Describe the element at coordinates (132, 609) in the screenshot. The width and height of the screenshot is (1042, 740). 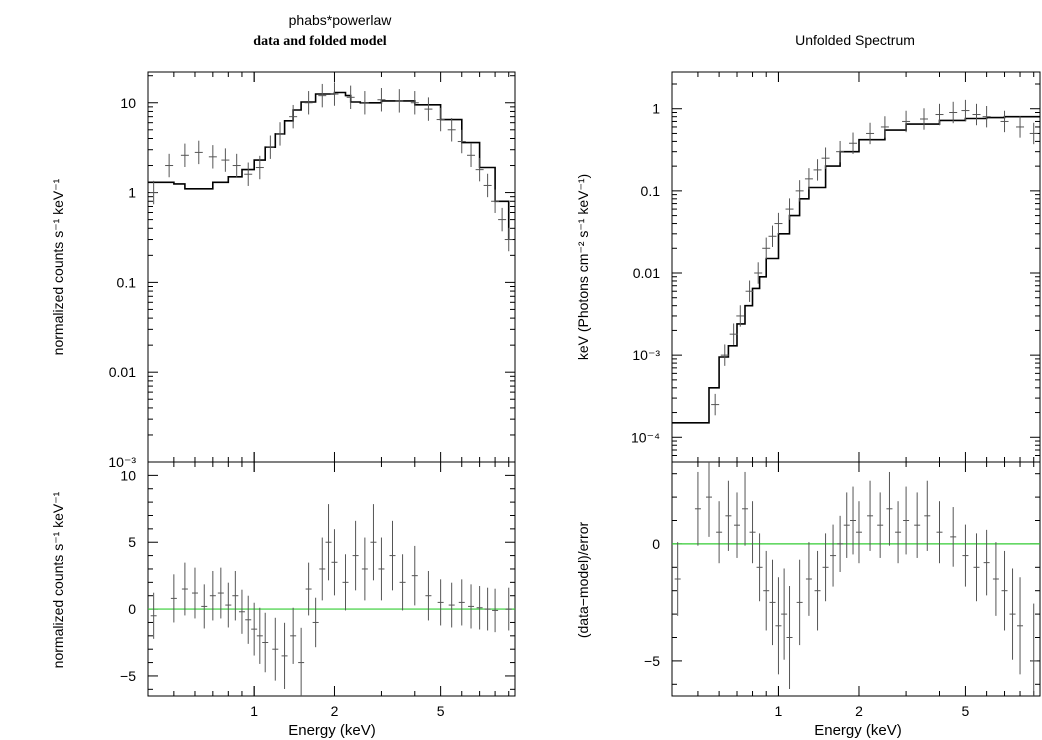
I see `left-bottom-y-tick-label: 0` at that location.